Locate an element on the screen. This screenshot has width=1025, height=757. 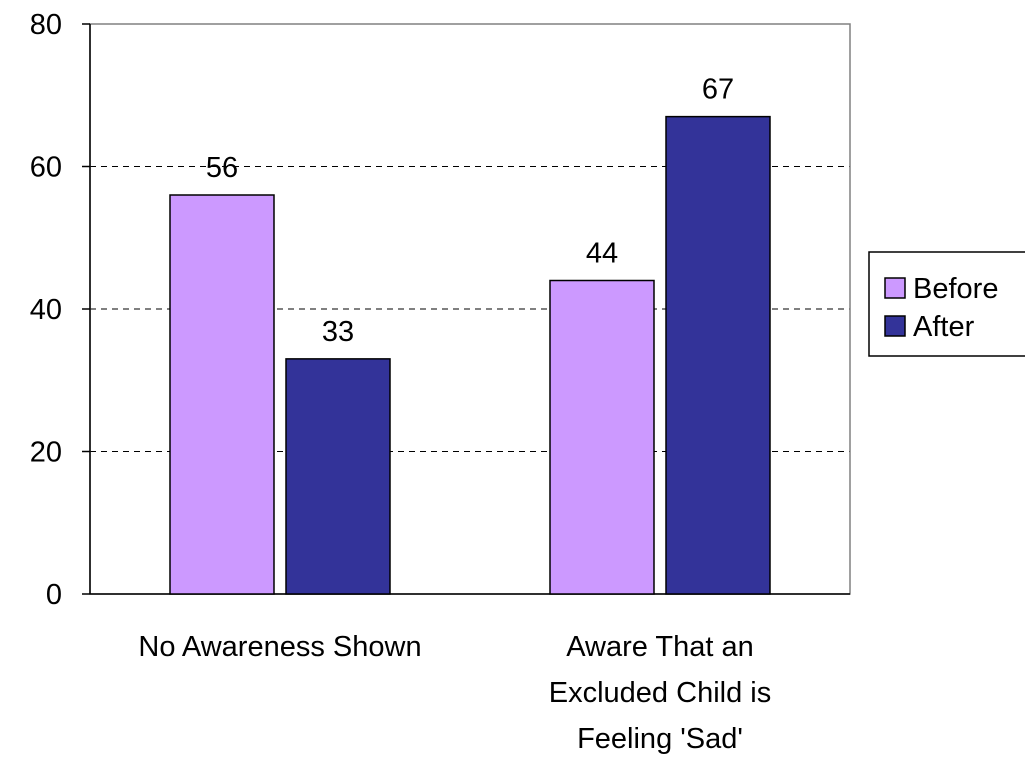
legend-label: Before is located at coordinates (955, 289).